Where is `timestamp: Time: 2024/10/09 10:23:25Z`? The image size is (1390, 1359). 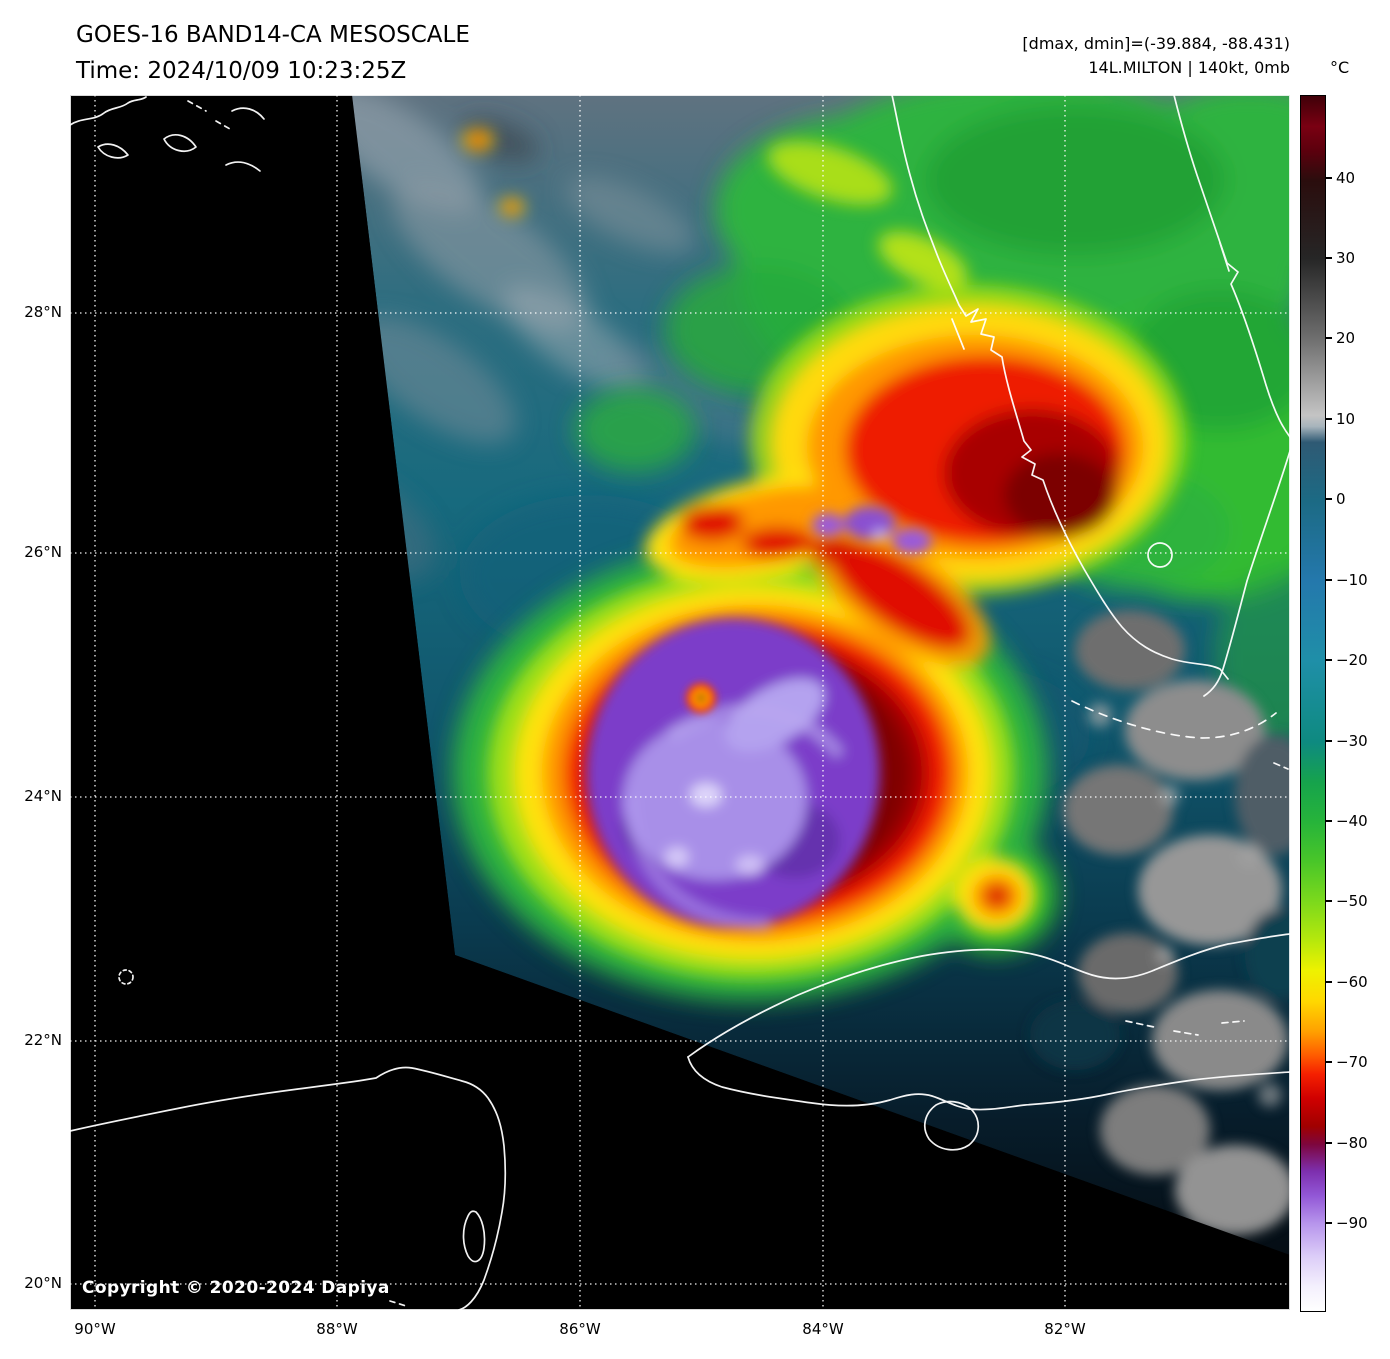 timestamp: Time: 2024/10/09 10:23:25Z is located at coordinates (241, 71).